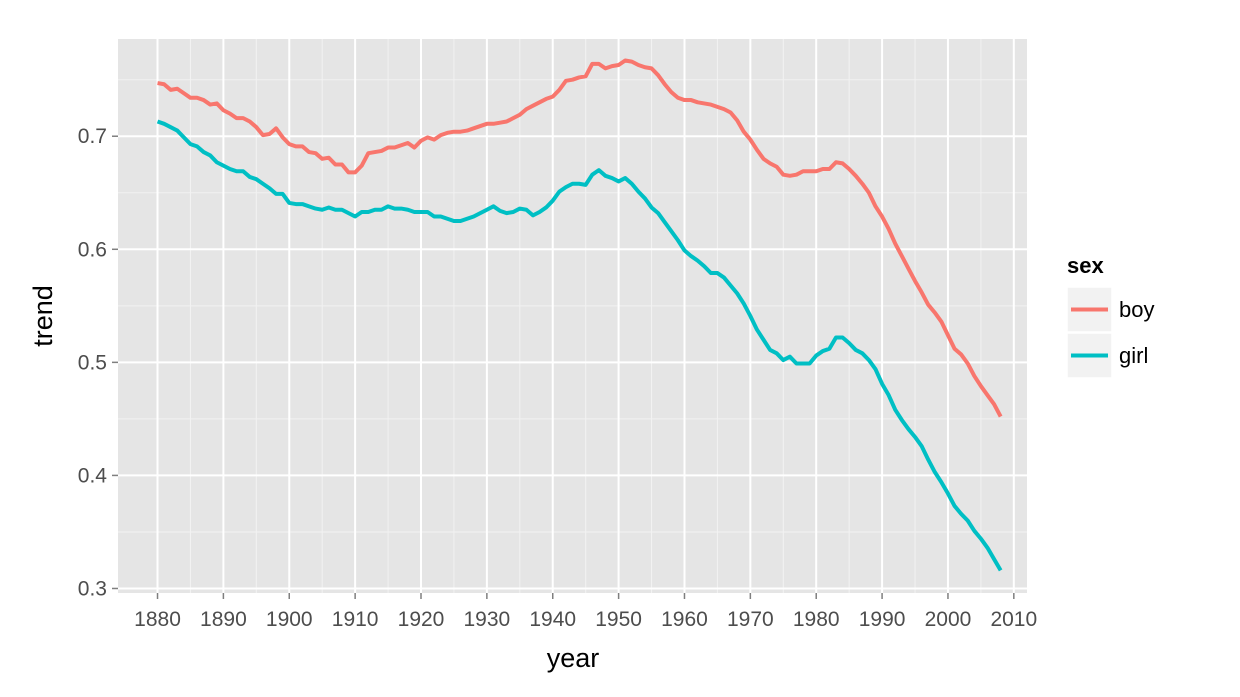  What do you see at coordinates (223, 619) in the screenshot?
I see `x-tick-label: 1890` at bounding box center [223, 619].